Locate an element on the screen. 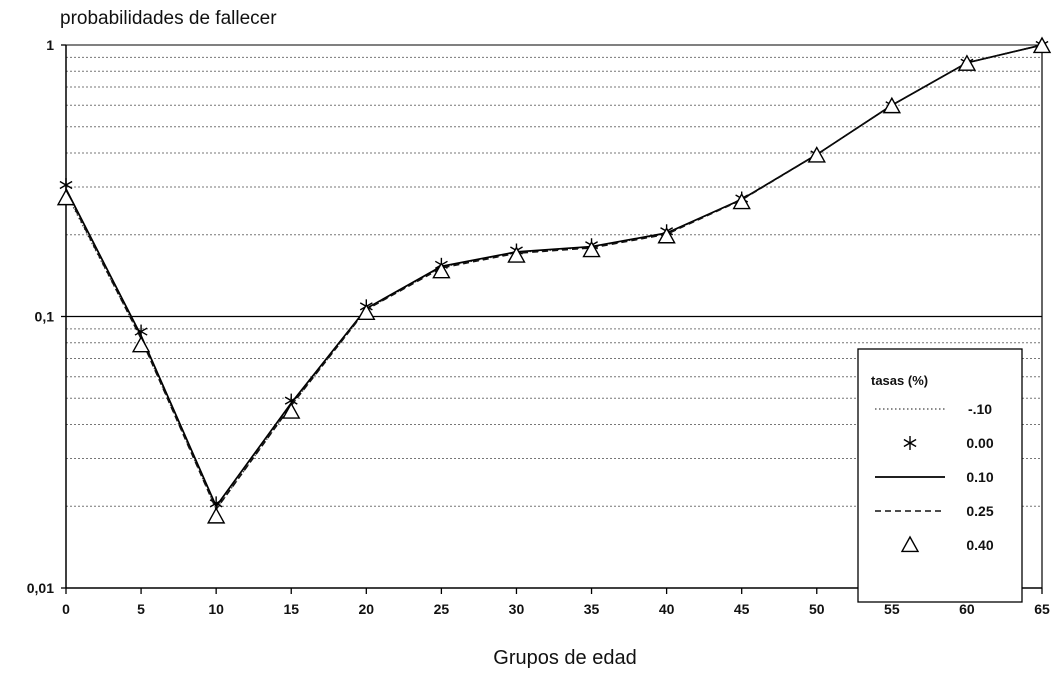 The image size is (1057, 677). y-tick-label: 0,1 is located at coordinates (45, 317).